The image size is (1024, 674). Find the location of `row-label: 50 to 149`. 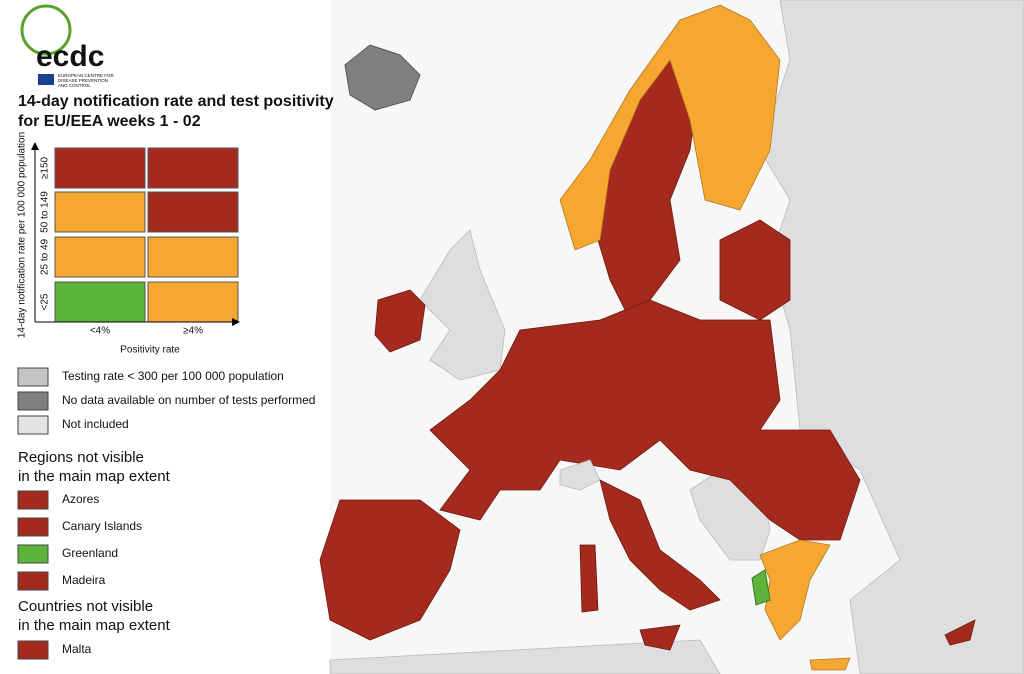

row-label: 50 to 149 is located at coordinates (45, 212).